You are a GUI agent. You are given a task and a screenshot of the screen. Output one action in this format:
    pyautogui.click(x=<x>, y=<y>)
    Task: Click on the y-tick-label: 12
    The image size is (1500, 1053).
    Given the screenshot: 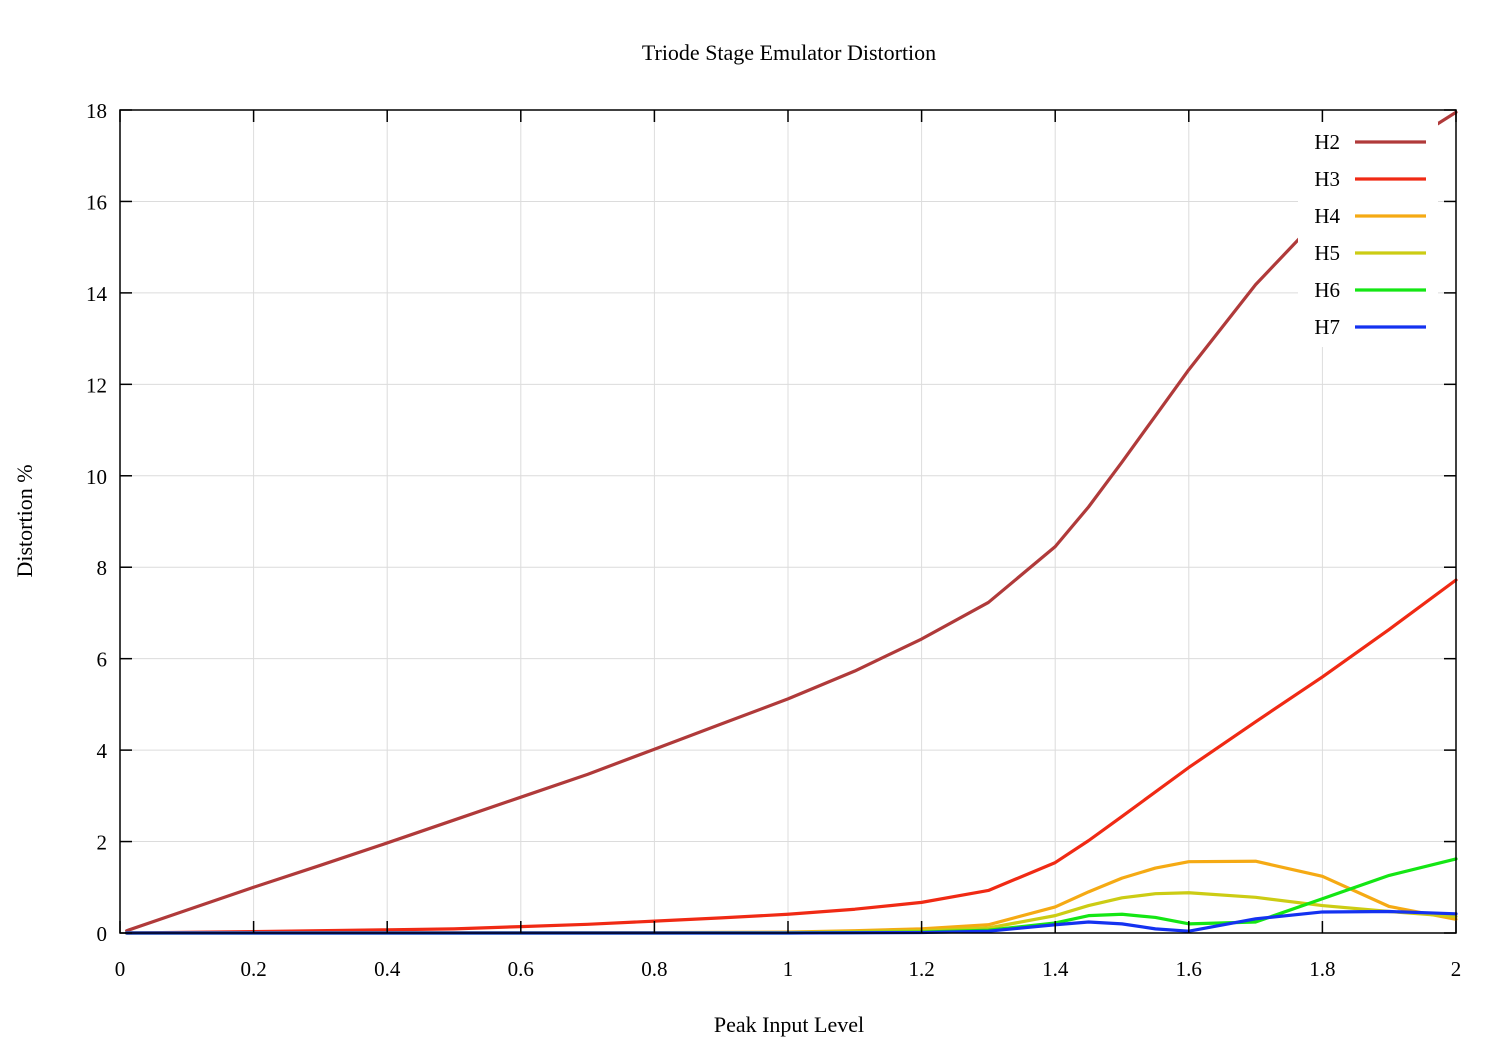 What is the action you would take?
    pyautogui.click(x=96, y=385)
    